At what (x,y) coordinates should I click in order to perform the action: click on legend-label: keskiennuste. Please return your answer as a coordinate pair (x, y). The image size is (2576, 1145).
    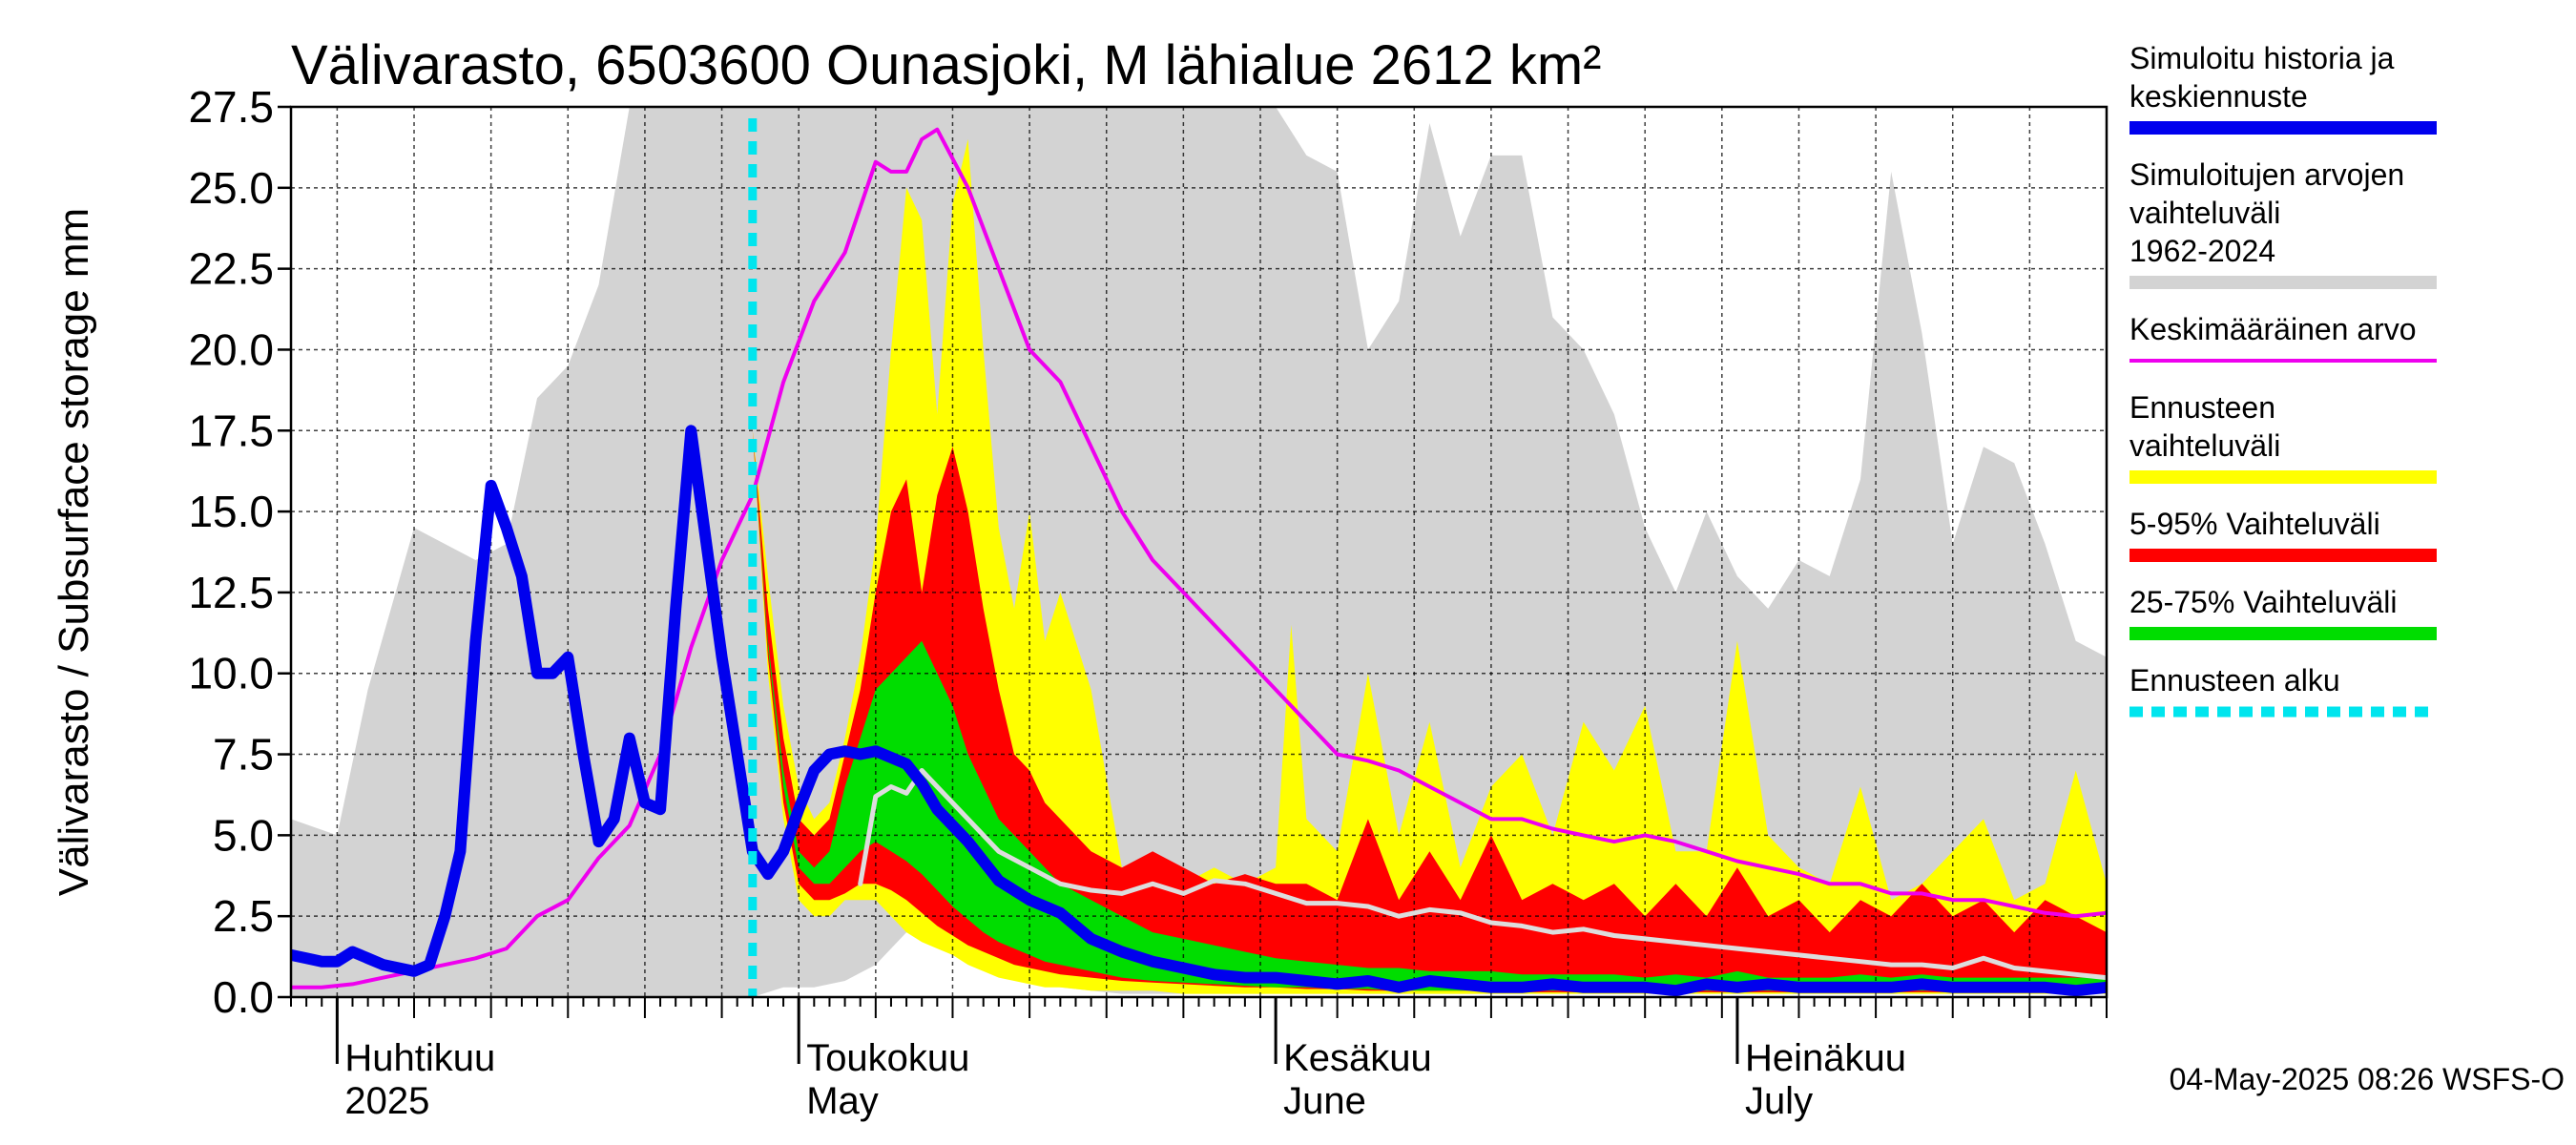
    Looking at the image, I should click on (2218, 96).